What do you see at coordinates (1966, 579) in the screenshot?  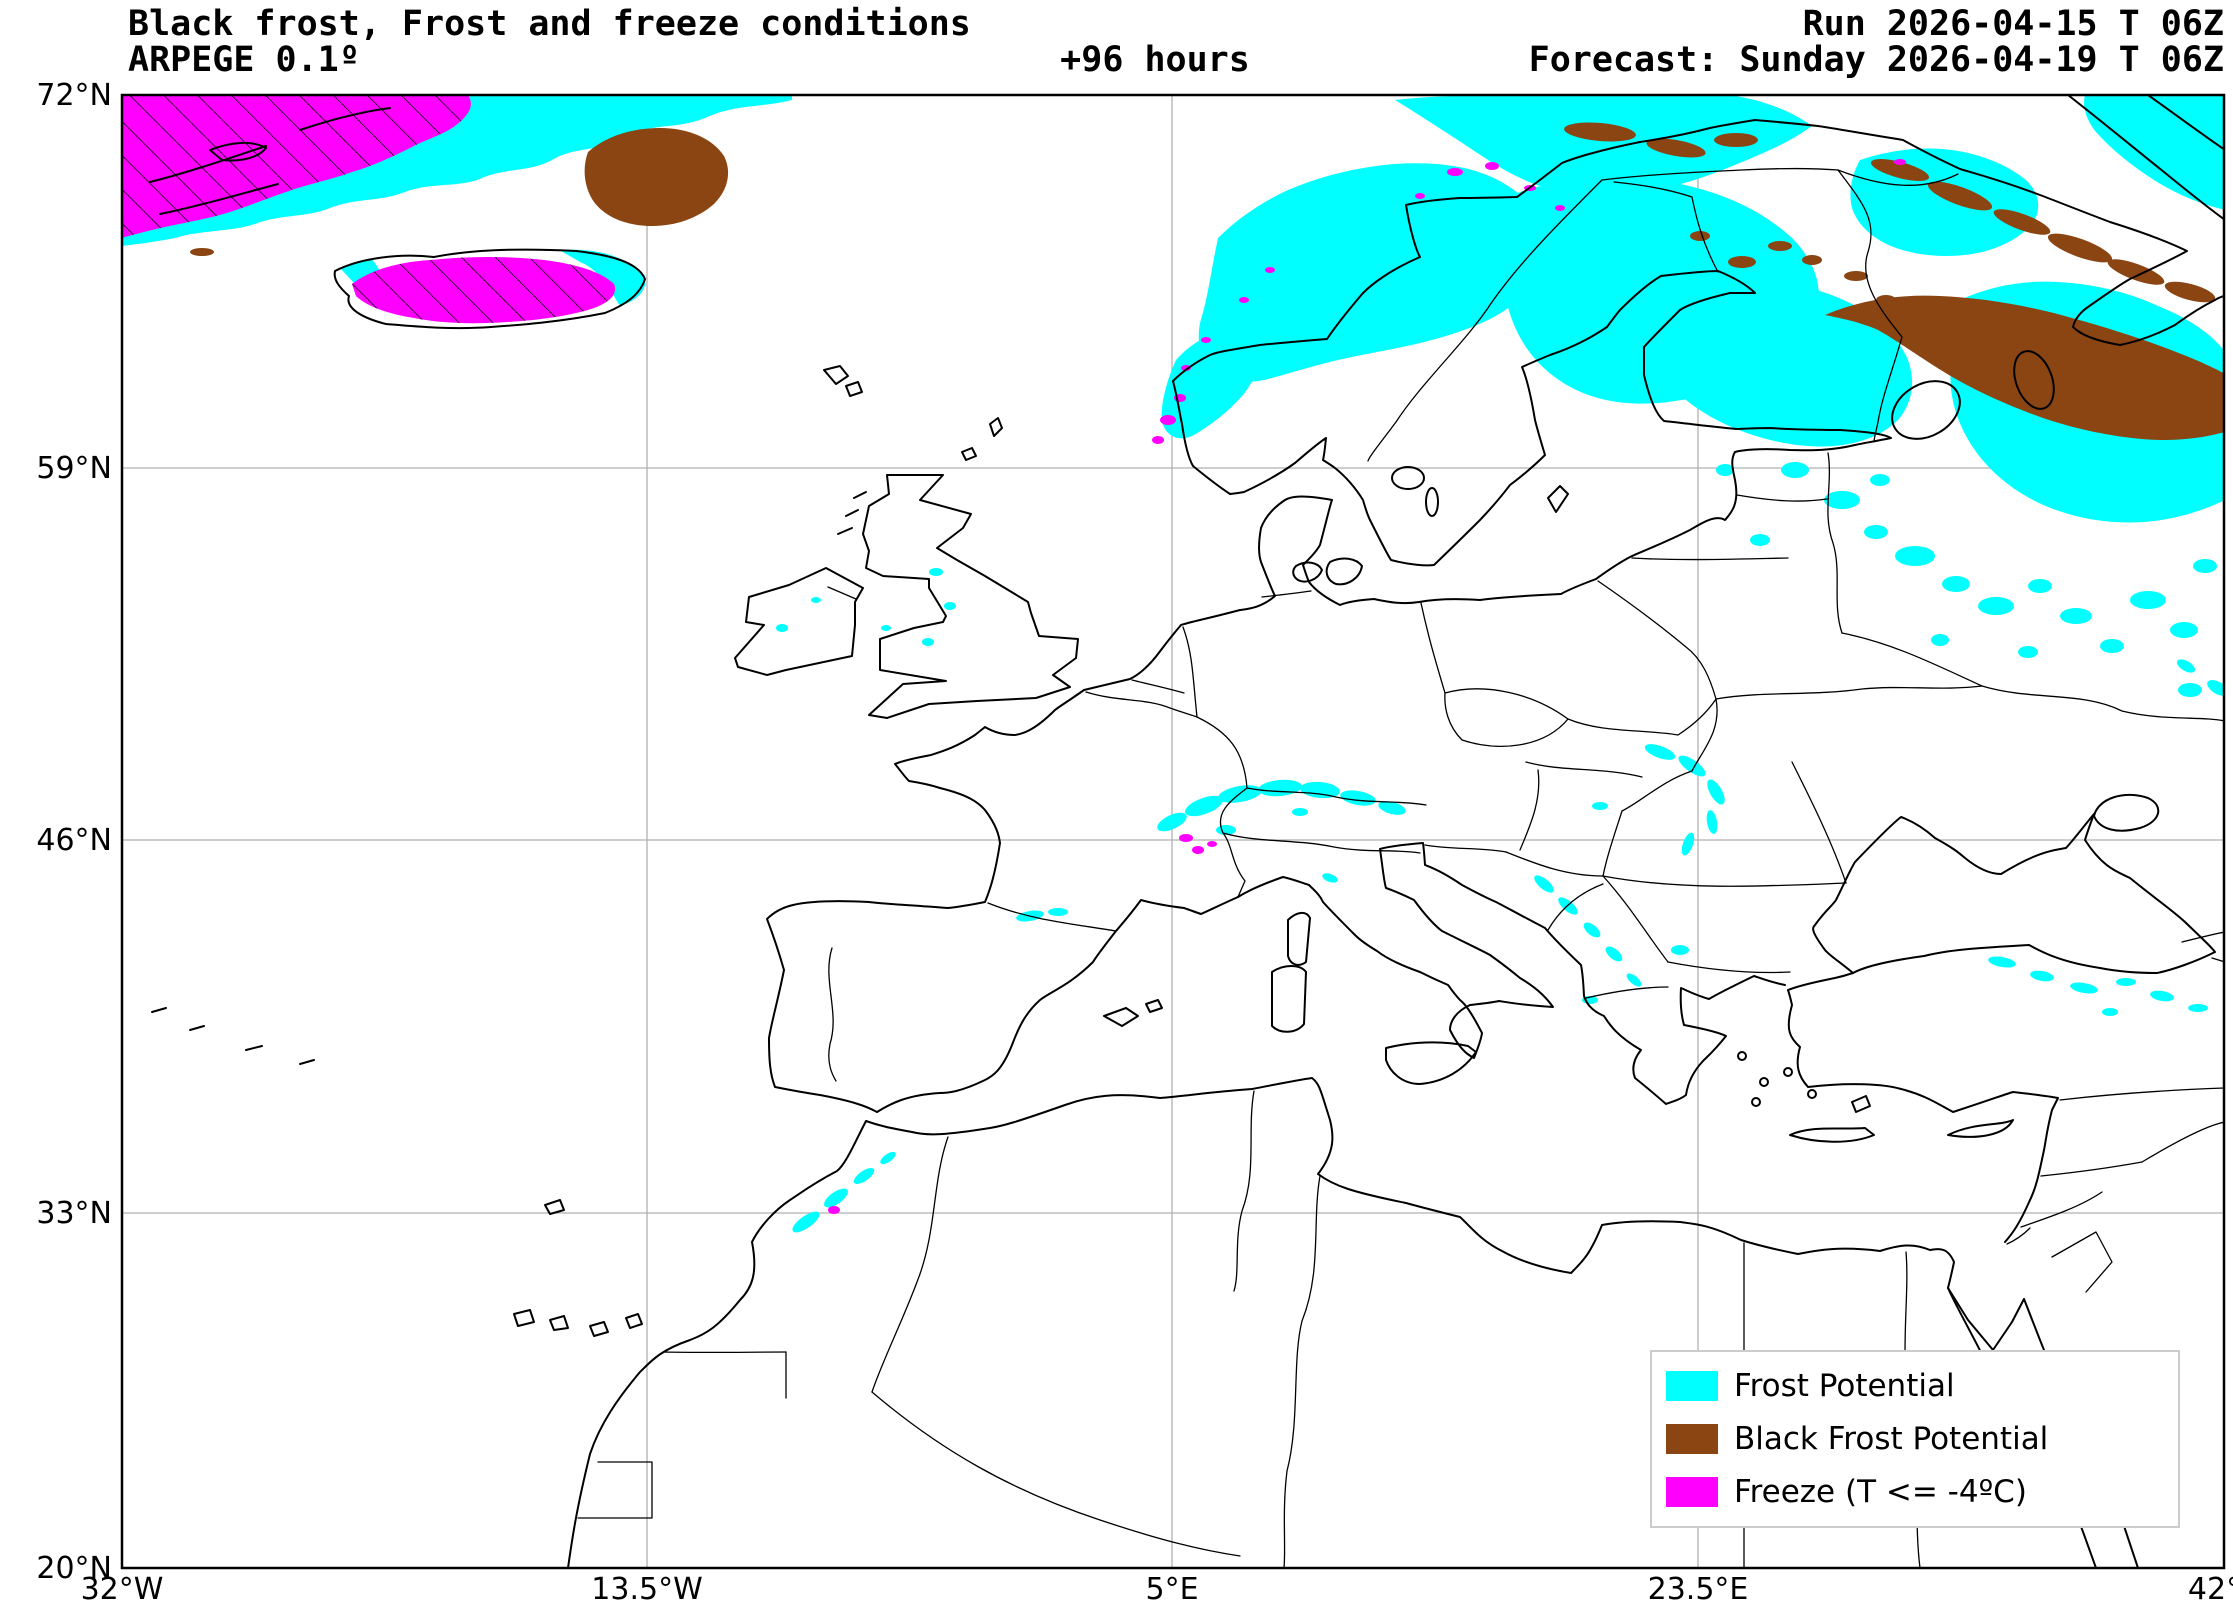 I see `frost-scatter-east-europe` at bounding box center [1966, 579].